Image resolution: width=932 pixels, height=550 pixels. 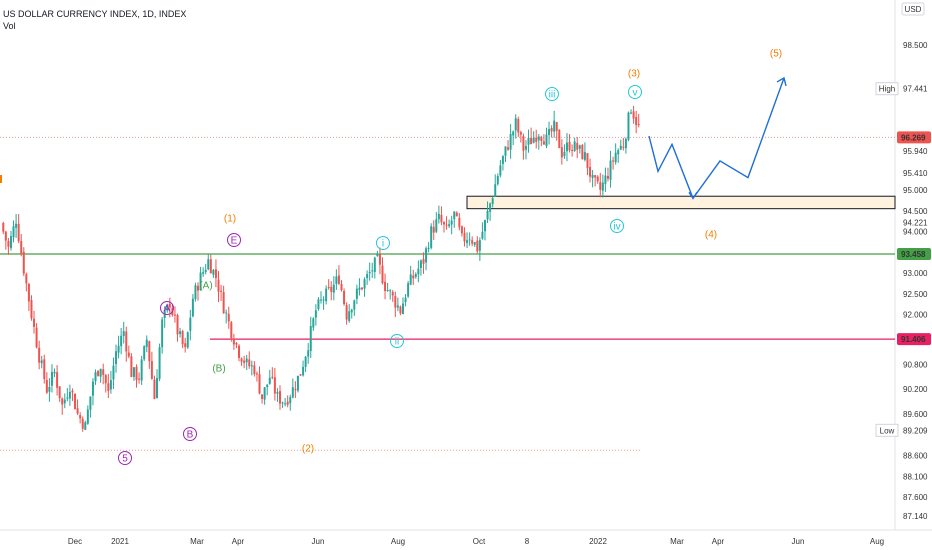 I want to click on x-tick-label: Apr, so click(x=718, y=541).